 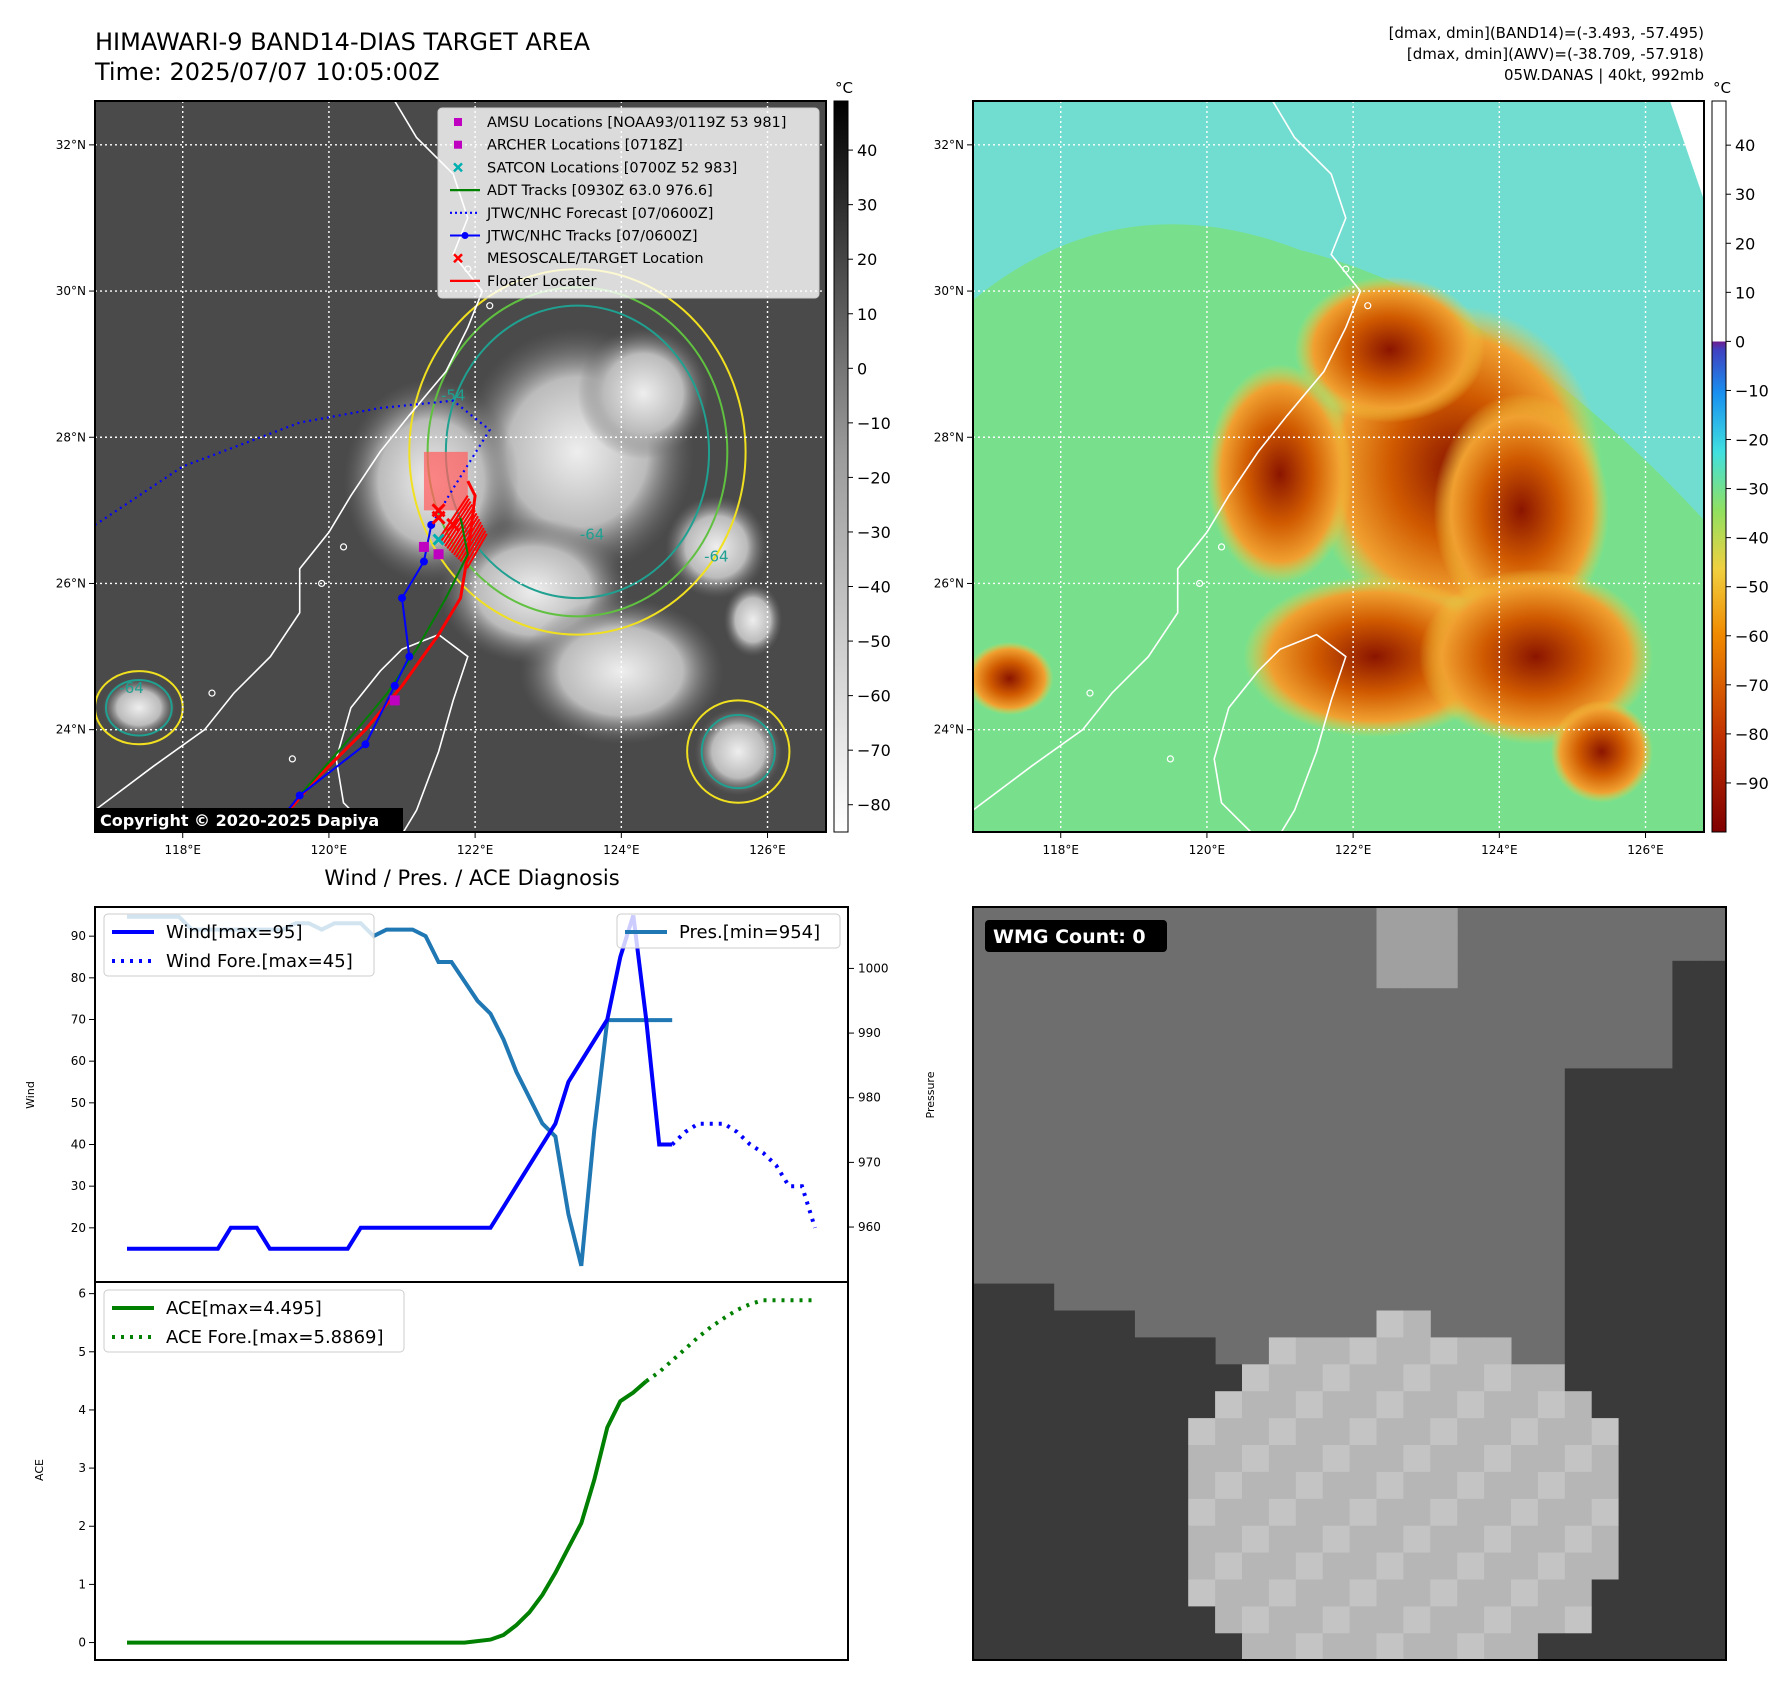 I want to click on map-legend-item: JTWC/NHC Forecast [07/0600Z], so click(x=581, y=214).